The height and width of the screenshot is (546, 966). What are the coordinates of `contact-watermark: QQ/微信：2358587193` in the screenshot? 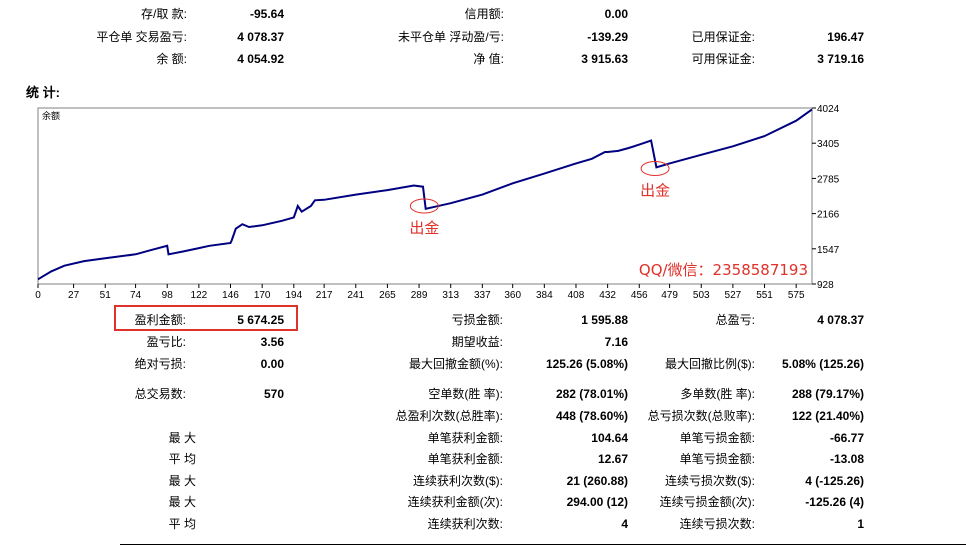 It's located at (723, 270).